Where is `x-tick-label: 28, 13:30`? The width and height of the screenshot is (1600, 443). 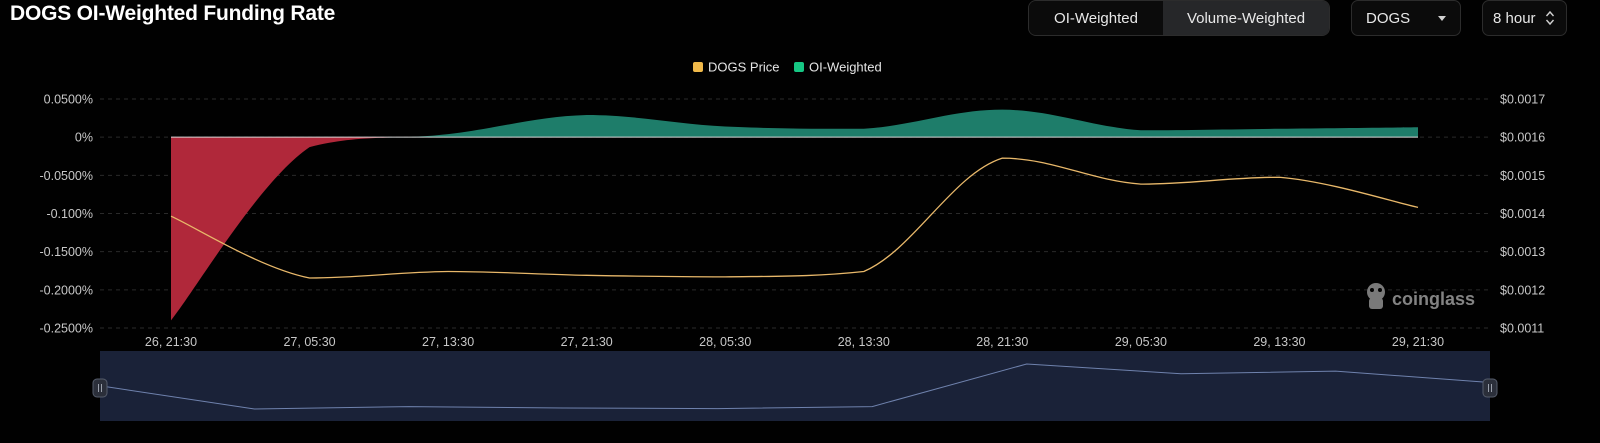
x-tick-label: 28, 13:30 is located at coordinates (864, 342).